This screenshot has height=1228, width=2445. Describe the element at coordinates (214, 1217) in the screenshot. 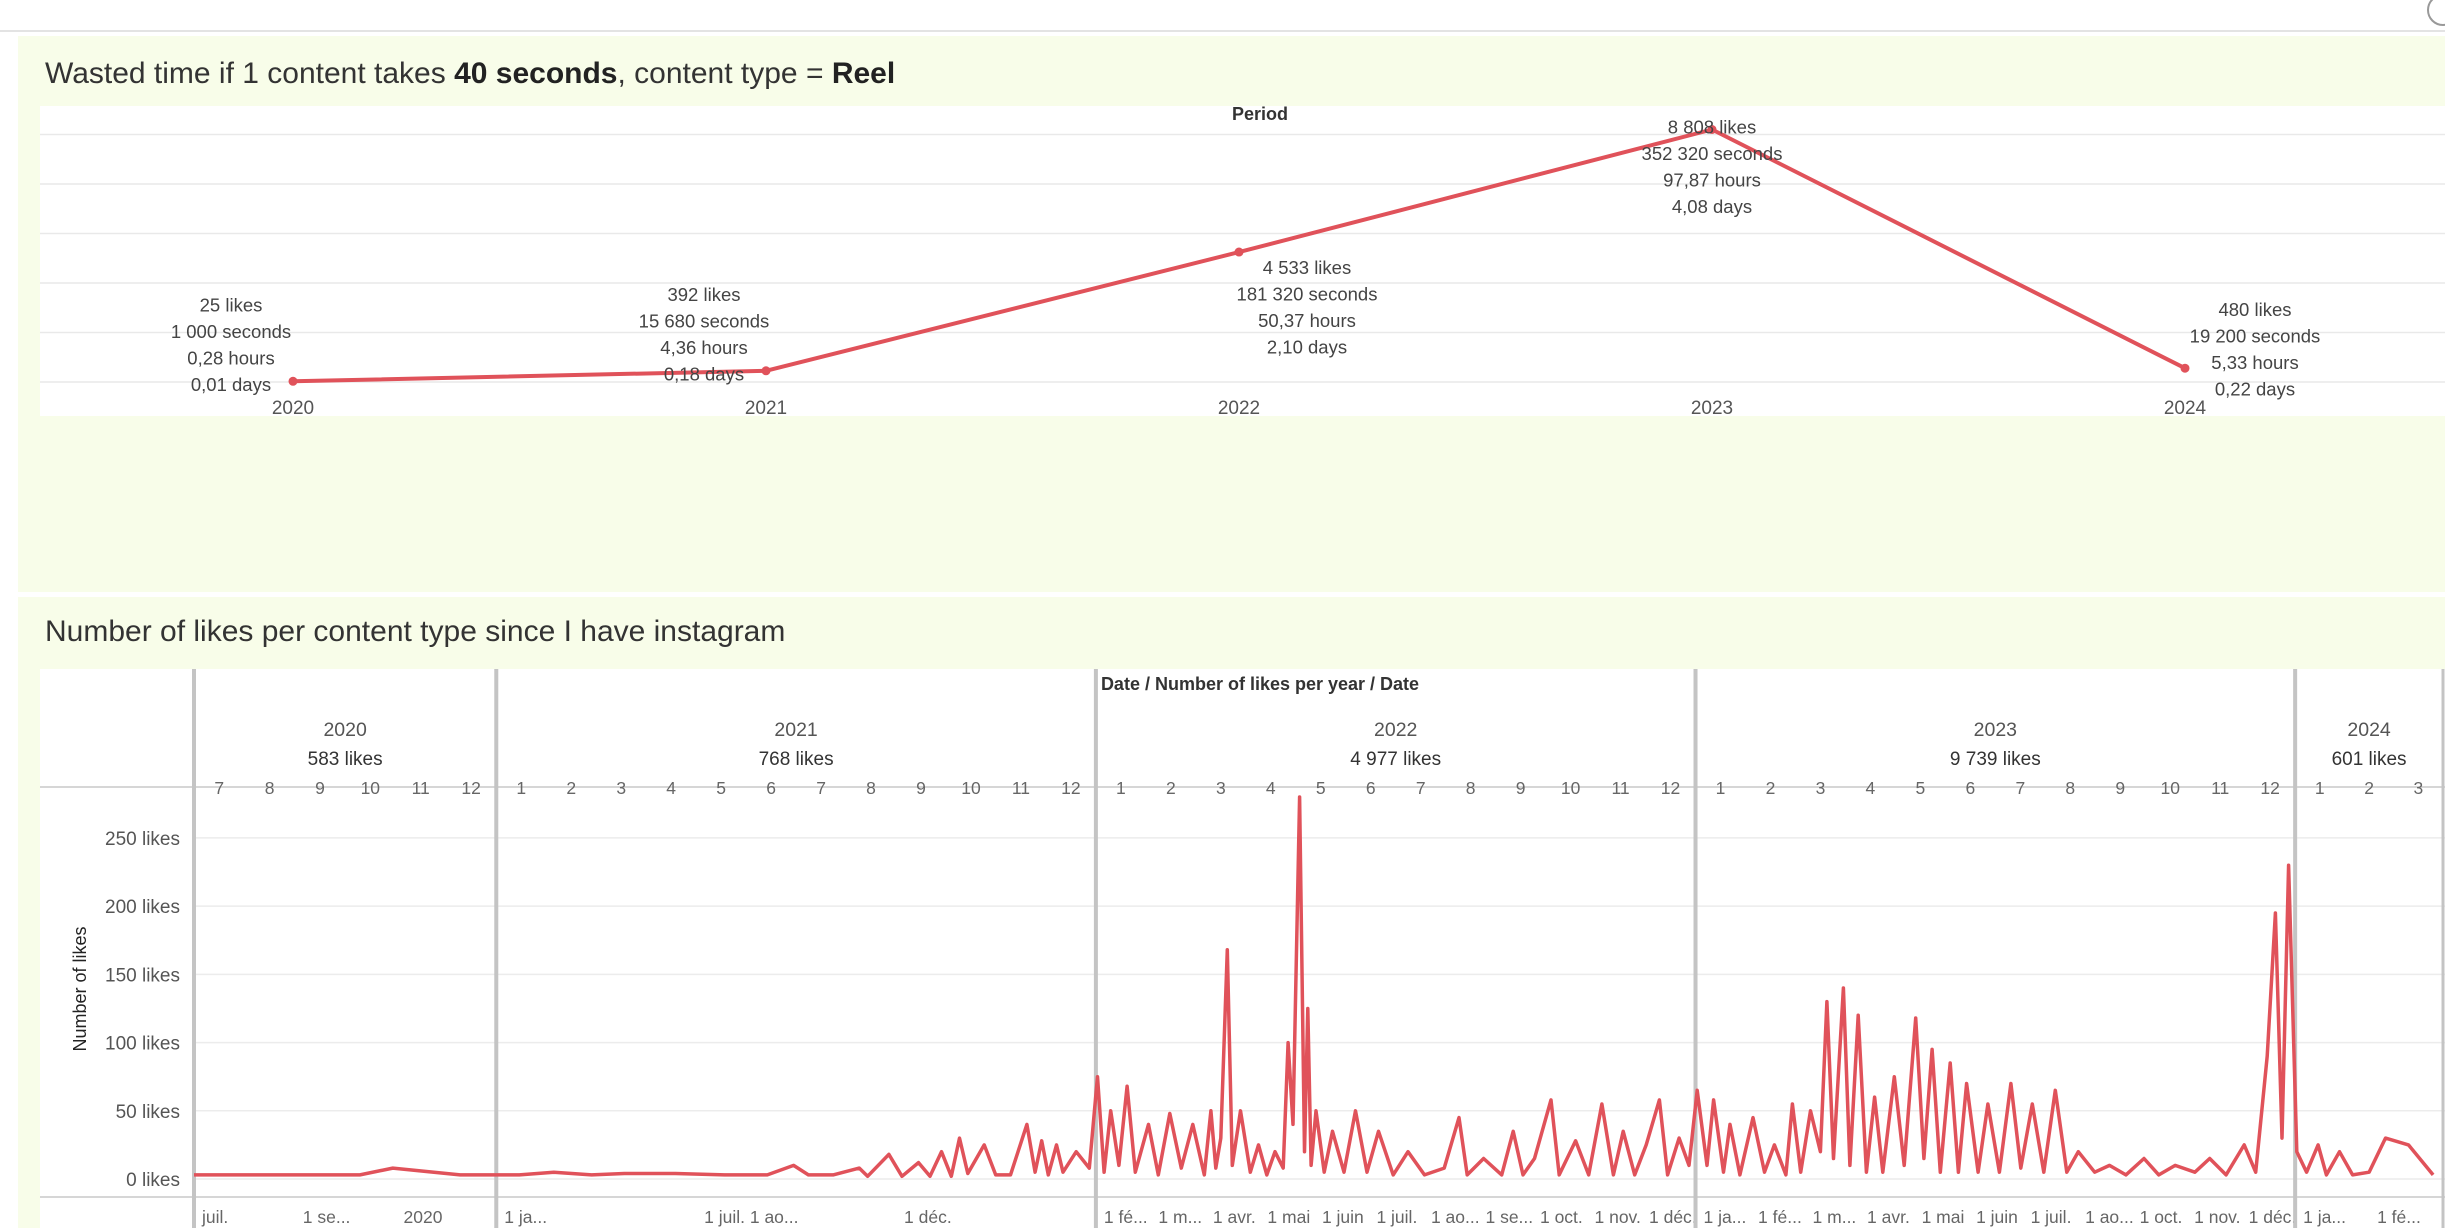

I see `date-axis-label: juil.` at that location.